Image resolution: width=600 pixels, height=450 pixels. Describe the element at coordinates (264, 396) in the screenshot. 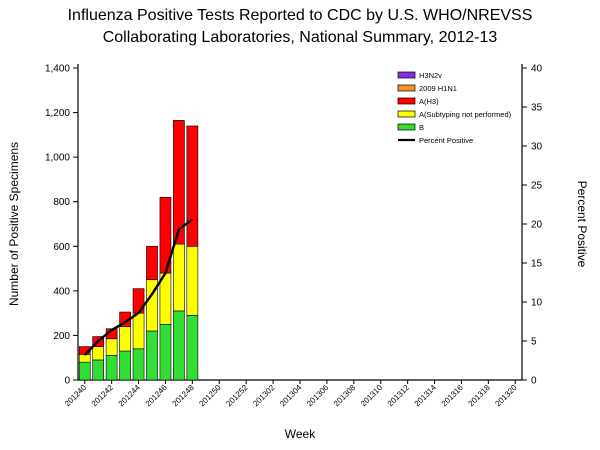

I see `x-tick-label: 201302` at that location.